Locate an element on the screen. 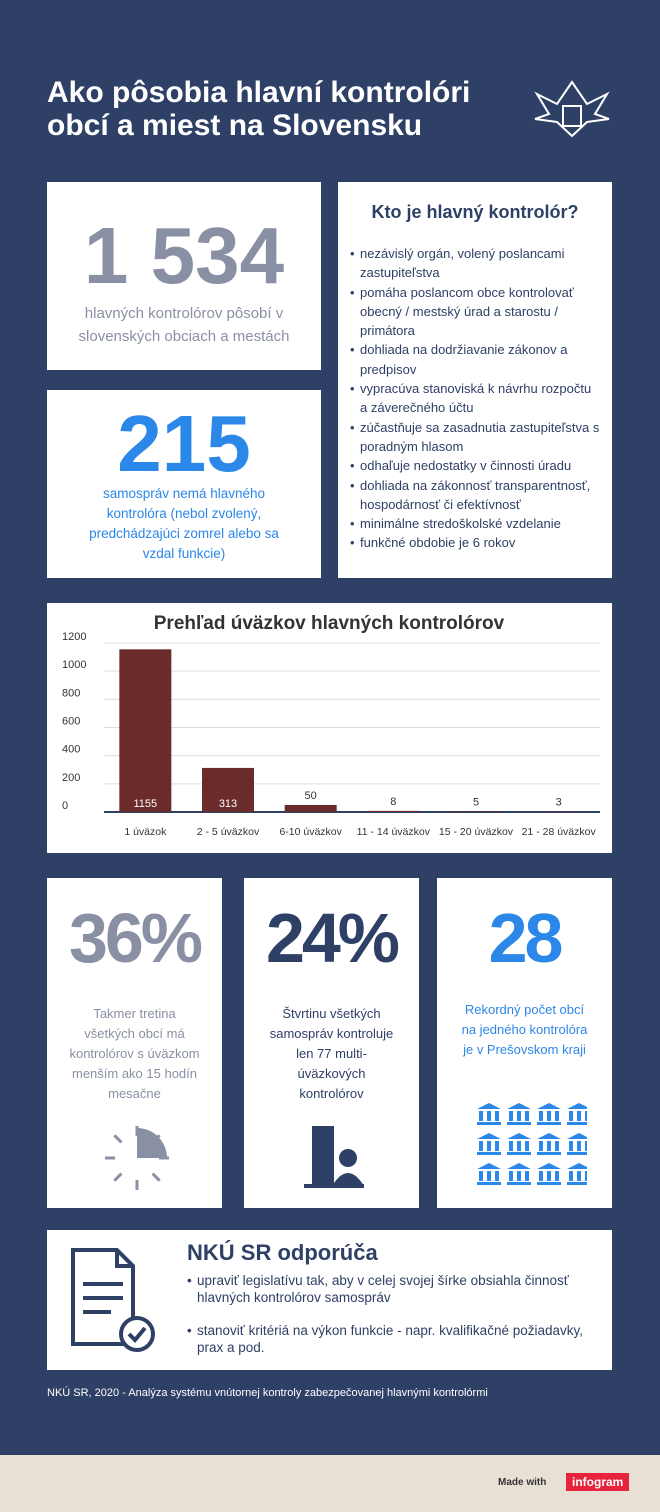 The height and width of the screenshot is (1512, 660). y-tick-label: 800 is located at coordinates (71, 693).